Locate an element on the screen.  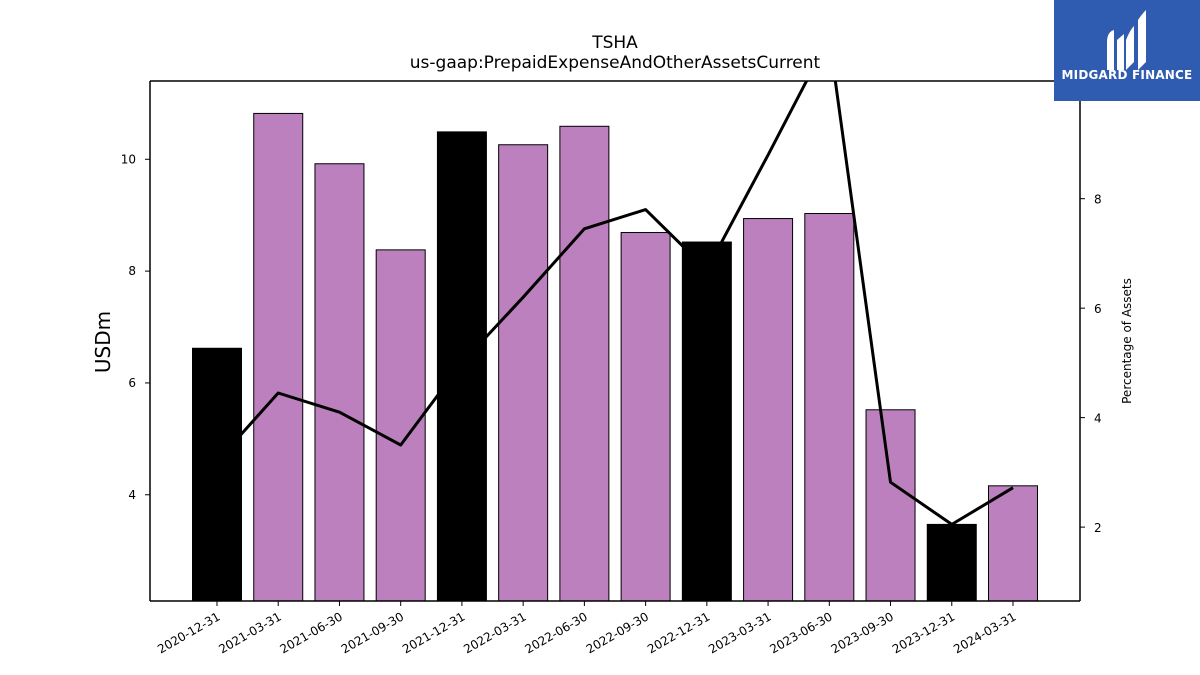
logo-mark-icon is located at coordinates (1126, 40).